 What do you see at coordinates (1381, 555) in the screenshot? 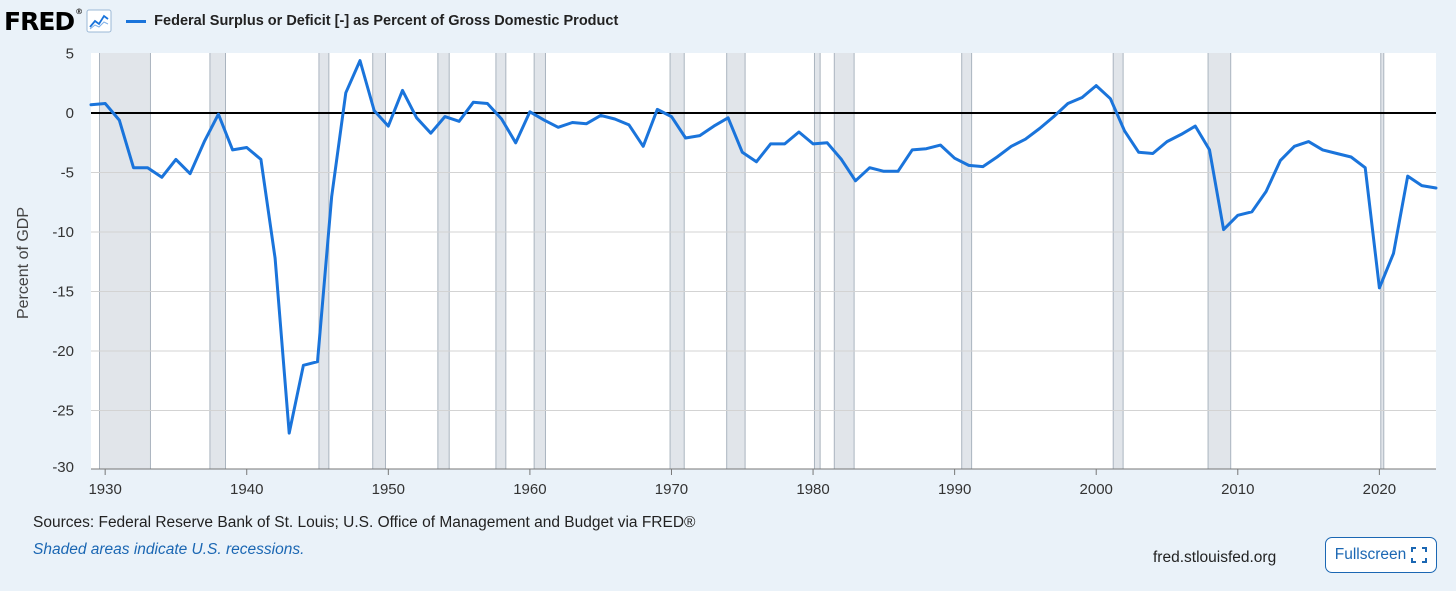
I see `fullscreen-button: Fullscreen` at bounding box center [1381, 555].